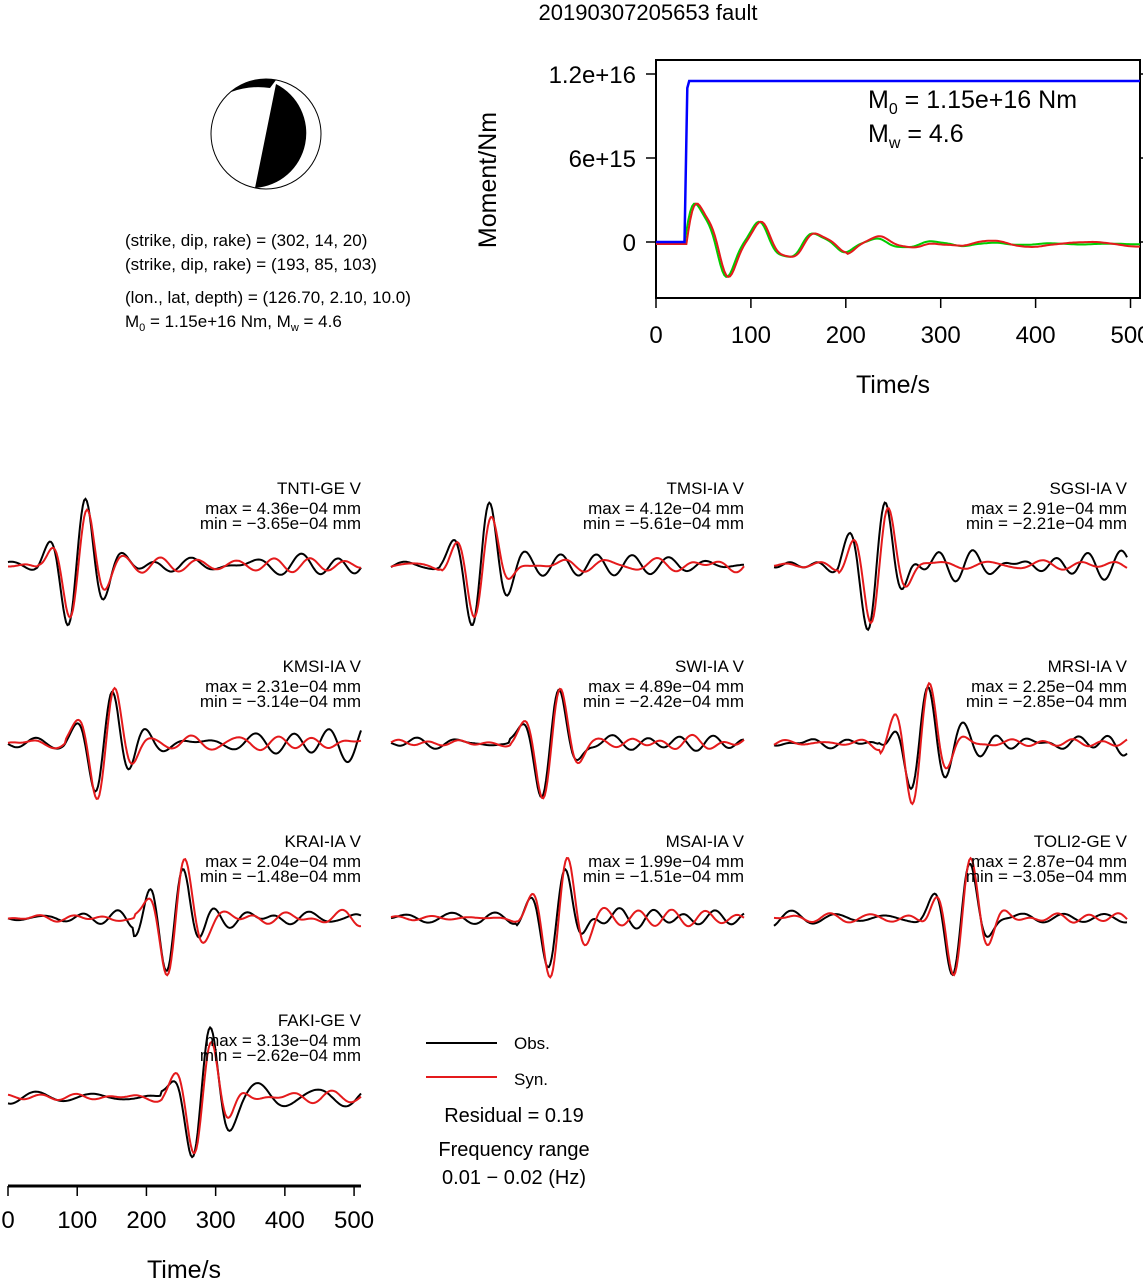  What do you see at coordinates (751, 335) in the screenshot?
I see `moment-x-tick-label: 100` at bounding box center [751, 335].